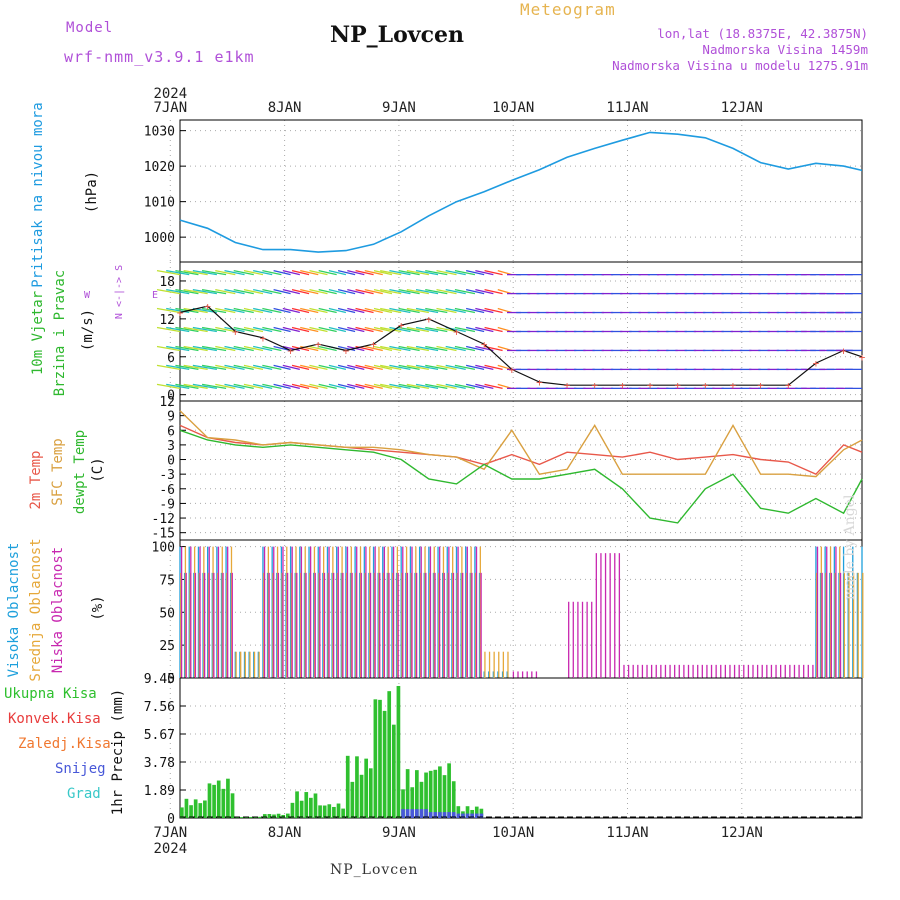 The height and width of the screenshot is (900, 900). What do you see at coordinates (80, 472) in the screenshot?
I see `dewpt-label: dewpt Temp` at bounding box center [80, 472].